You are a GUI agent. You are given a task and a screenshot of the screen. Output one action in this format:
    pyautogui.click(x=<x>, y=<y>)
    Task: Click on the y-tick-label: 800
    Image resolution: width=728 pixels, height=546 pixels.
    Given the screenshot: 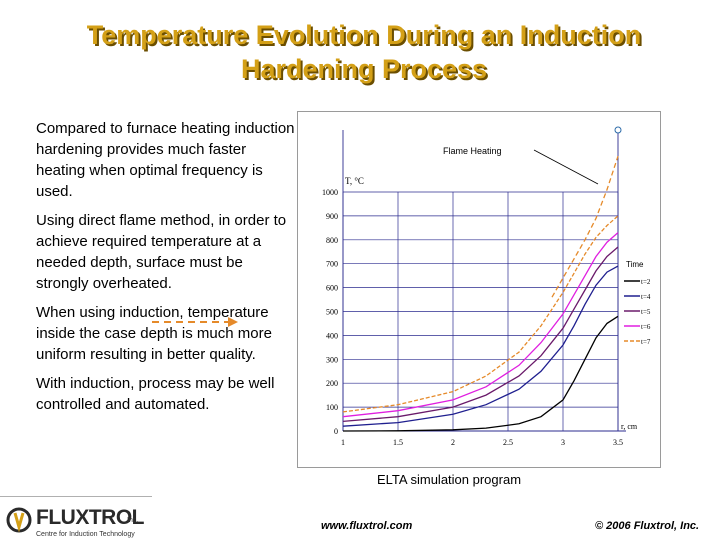 What is the action you would take?
    pyautogui.click(x=332, y=240)
    